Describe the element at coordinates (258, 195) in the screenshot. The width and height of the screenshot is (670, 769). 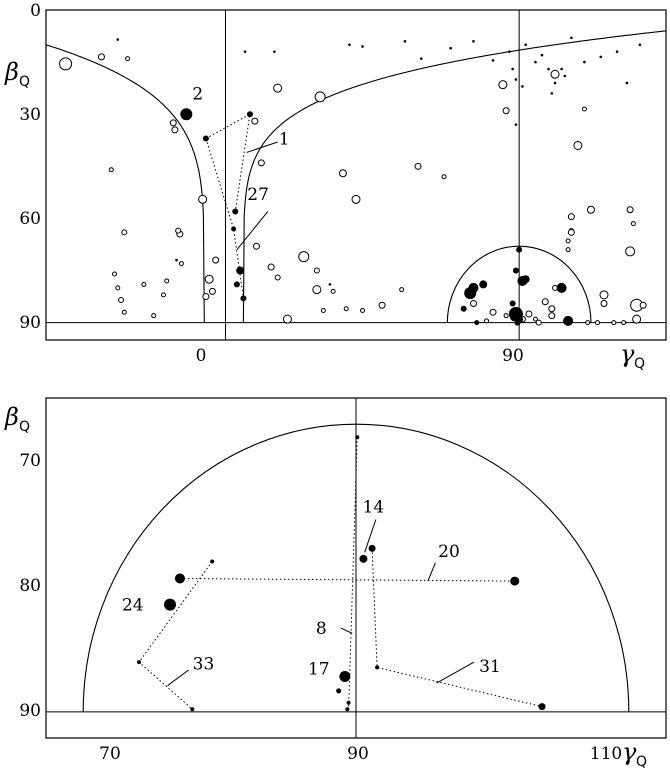
I see `top-annotation-27: 27` at that location.